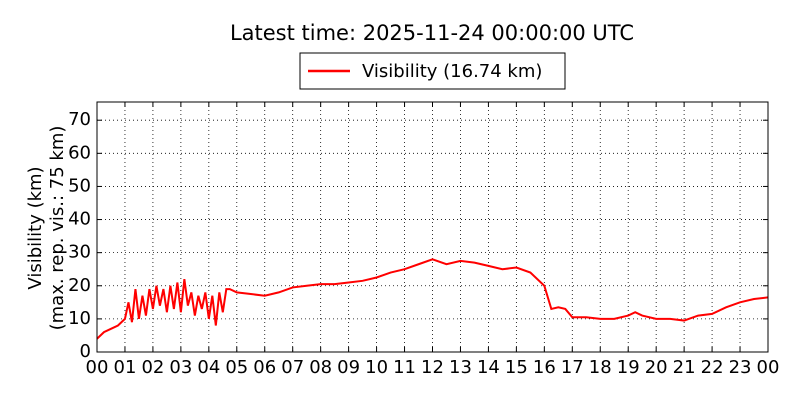  What do you see at coordinates (684, 367) in the screenshot?
I see `x-tick-label: 21` at bounding box center [684, 367].